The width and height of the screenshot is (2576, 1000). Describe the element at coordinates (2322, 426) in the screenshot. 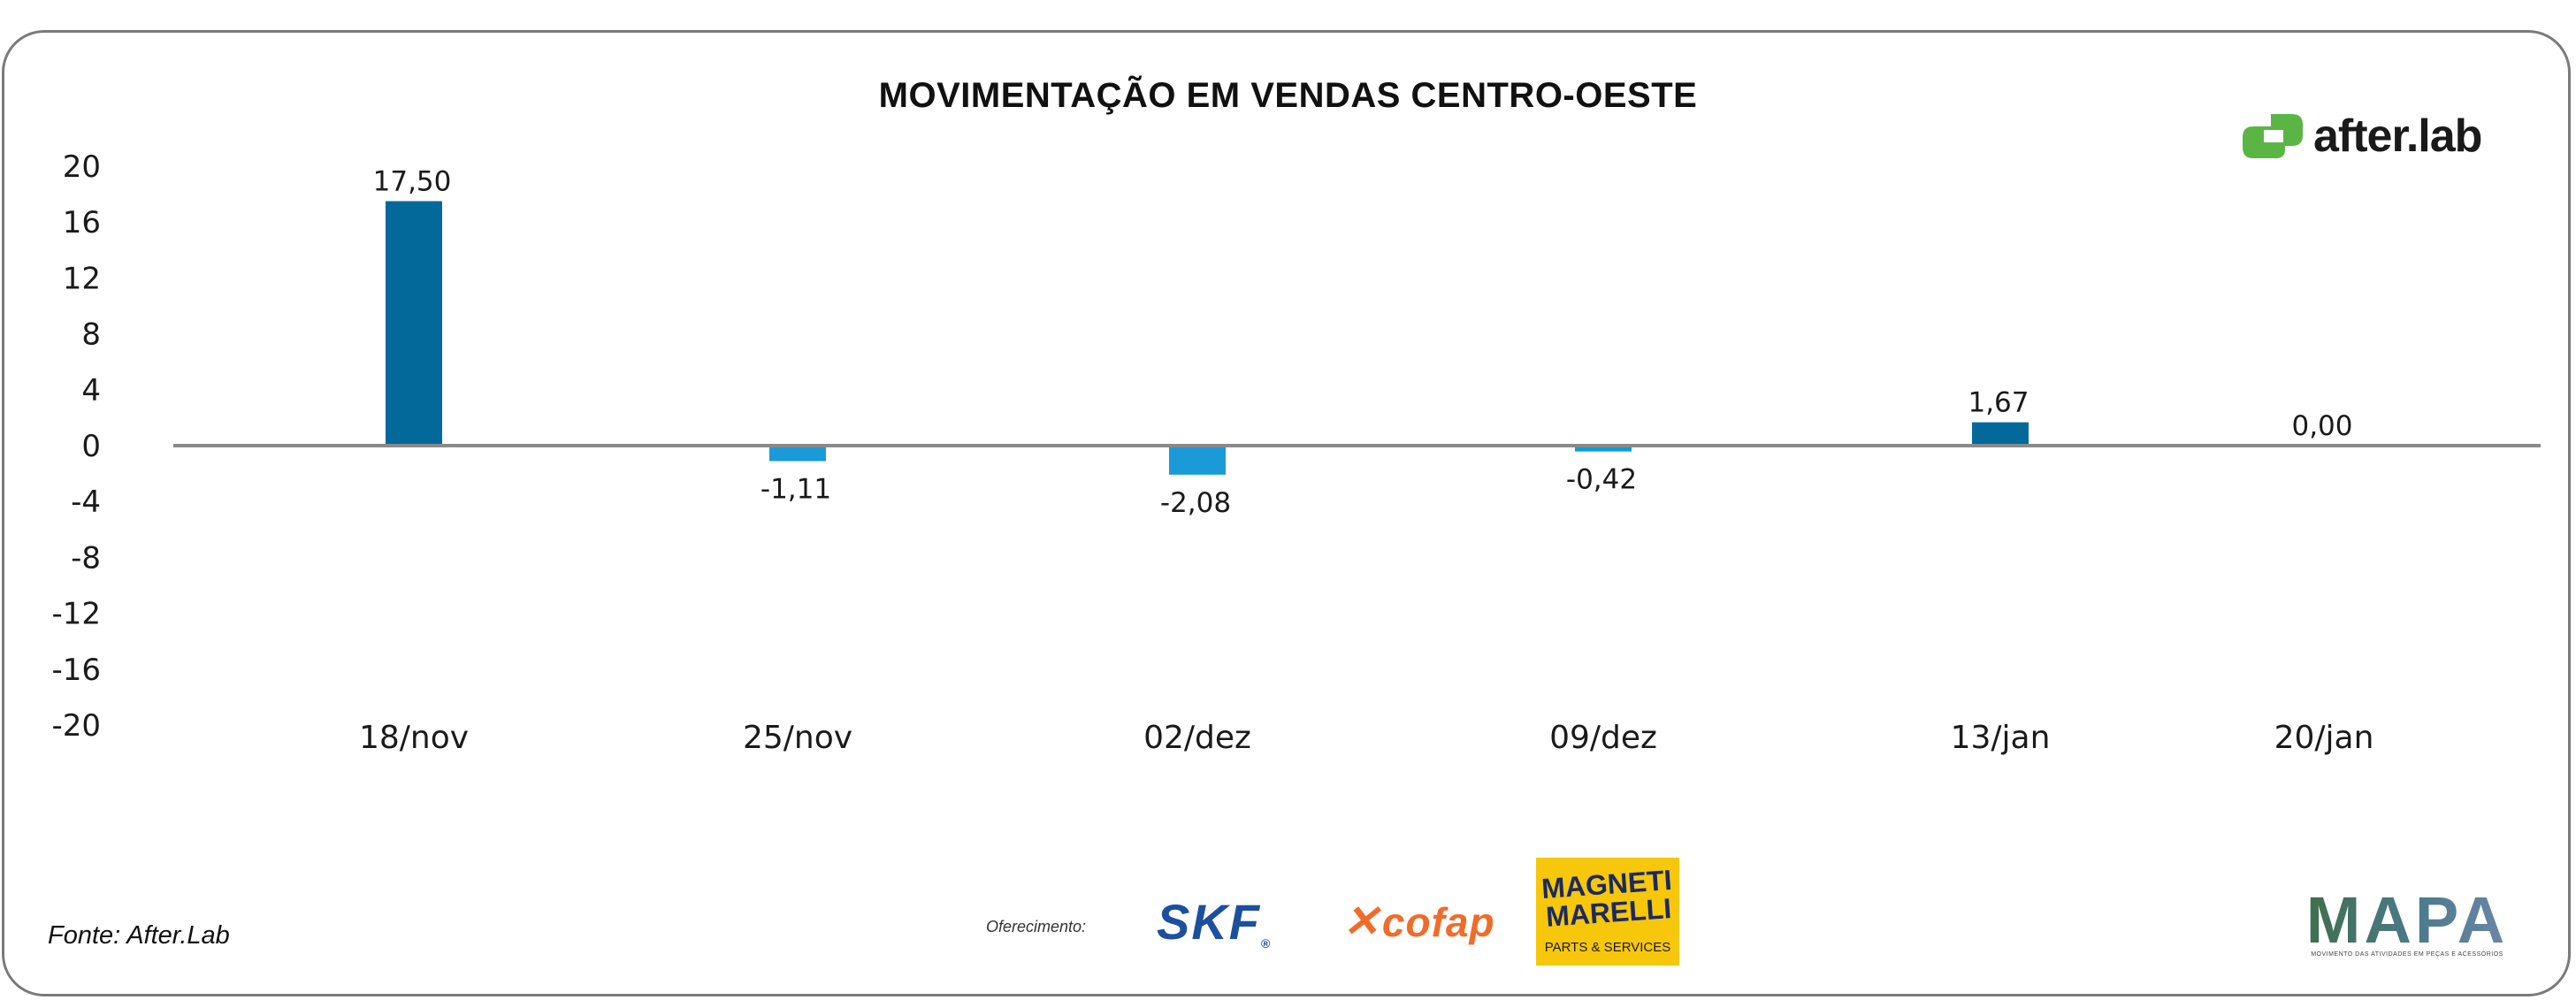

I see `data-label: 0,00` at that location.